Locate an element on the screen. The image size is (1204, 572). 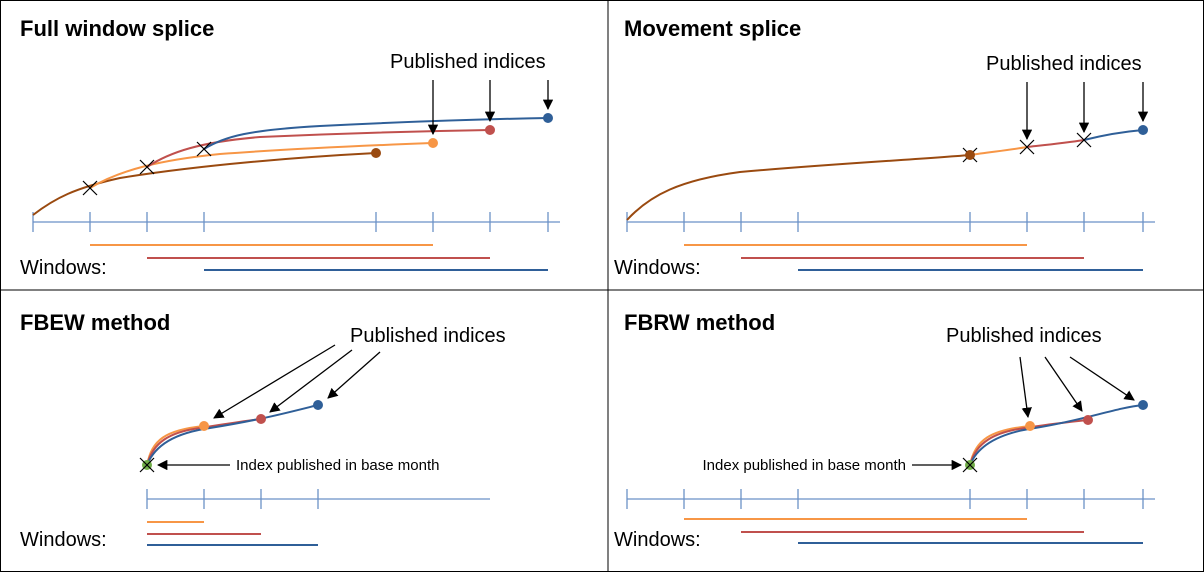
panel-title: Movement splice is located at coordinates (712, 28).